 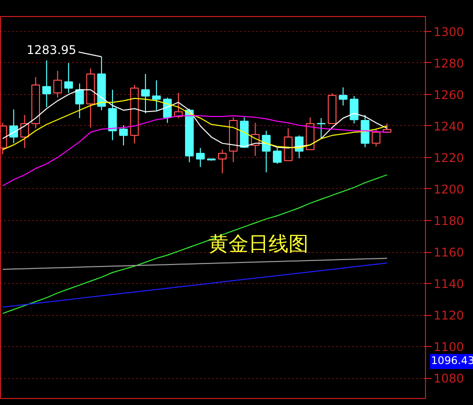 I want to click on y-tick-label: 1100, so click(x=449, y=347).